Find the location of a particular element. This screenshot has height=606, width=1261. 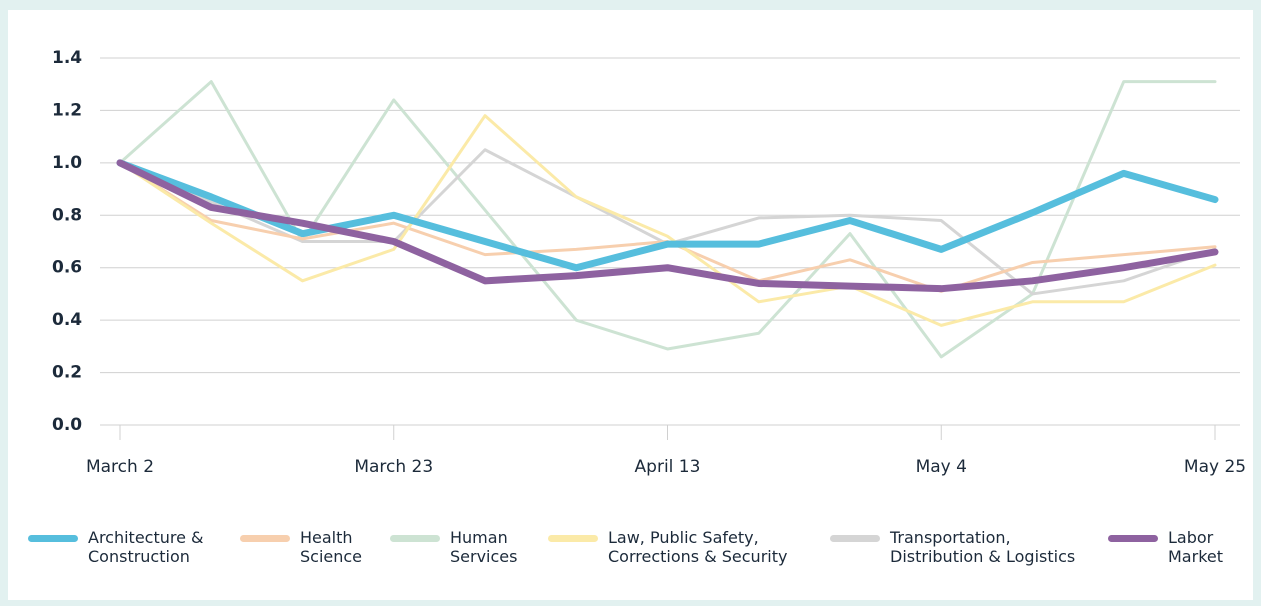

y-tick-label: 0.4 is located at coordinates (67, 320).